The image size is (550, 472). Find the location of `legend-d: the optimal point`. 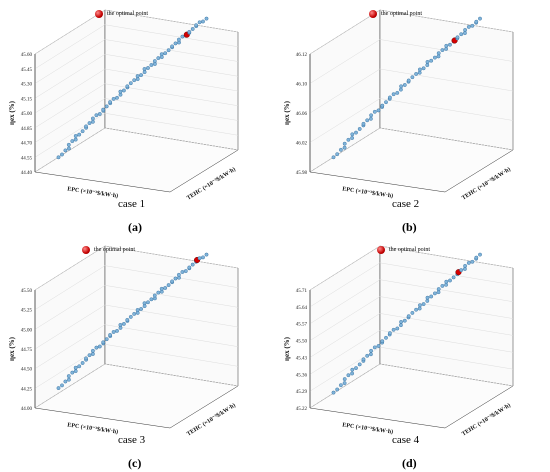

legend-d: the optimal point is located at coordinates (403, 250).